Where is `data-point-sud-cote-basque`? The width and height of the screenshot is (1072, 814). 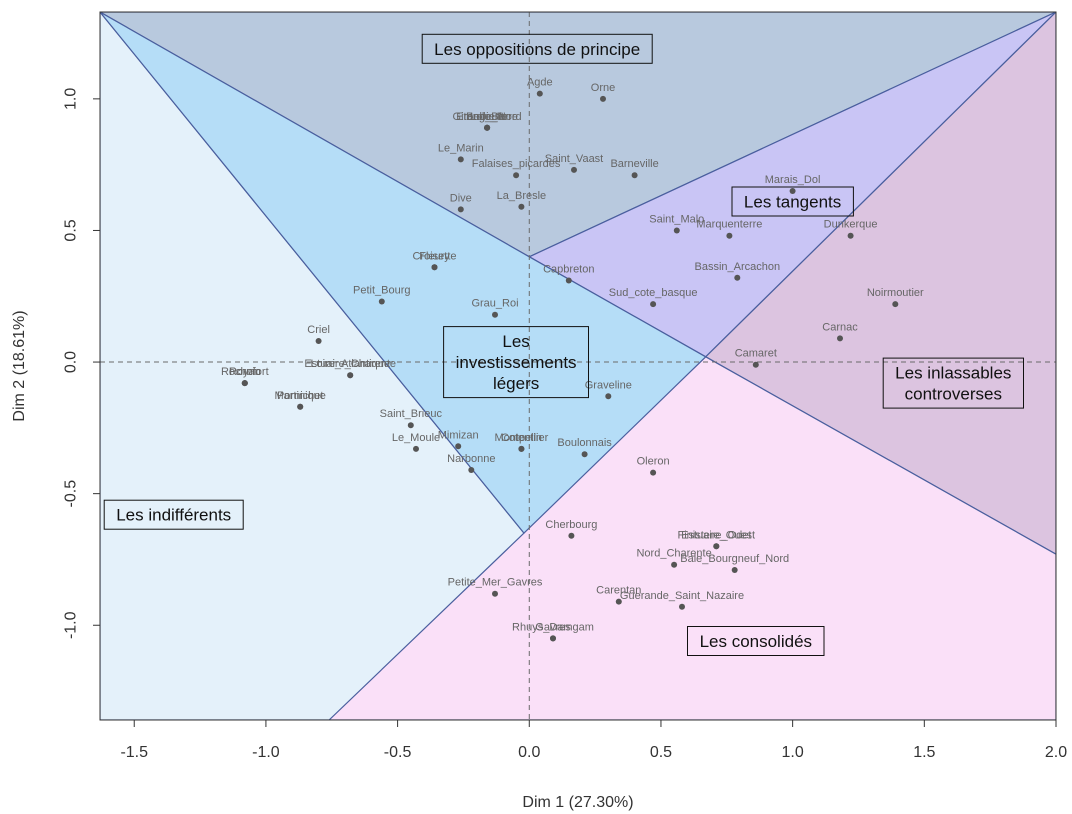
data-point-sud-cote-basque is located at coordinates (653, 304).